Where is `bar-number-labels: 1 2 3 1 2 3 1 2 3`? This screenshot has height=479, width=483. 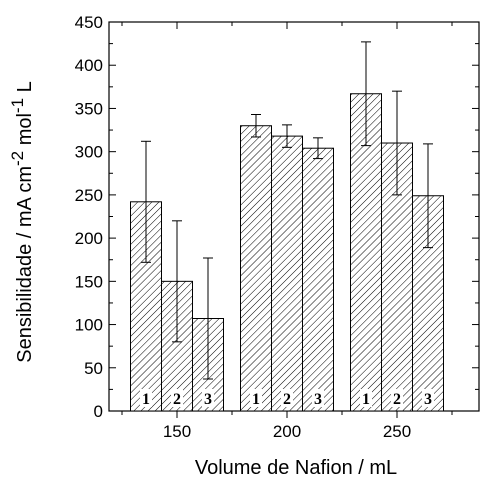
bar-number-labels: 1 2 3 1 2 3 1 2 3 is located at coordinates (287, 398).